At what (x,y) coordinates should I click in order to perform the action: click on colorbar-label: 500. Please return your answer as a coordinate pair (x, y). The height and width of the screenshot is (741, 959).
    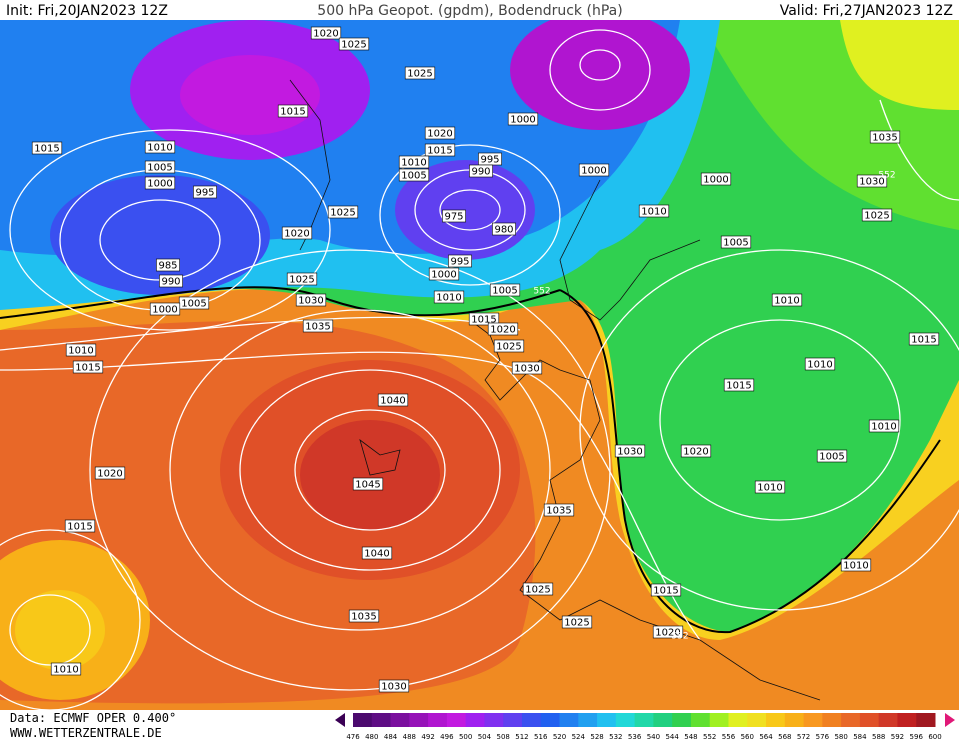
    Looking at the image, I should click on (465, 737).